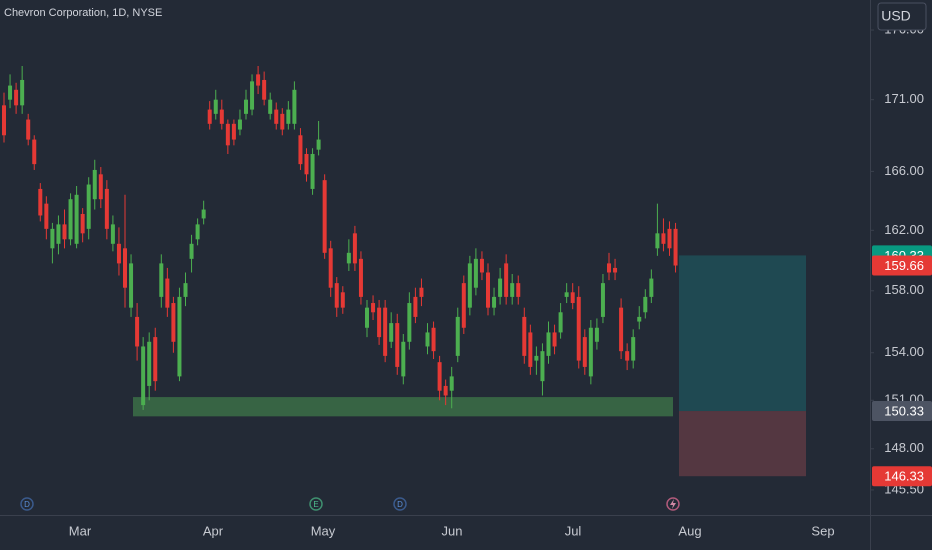 The image size is (932, 550). I want to click on y-tick-label: 158.00, so click(904, 289).